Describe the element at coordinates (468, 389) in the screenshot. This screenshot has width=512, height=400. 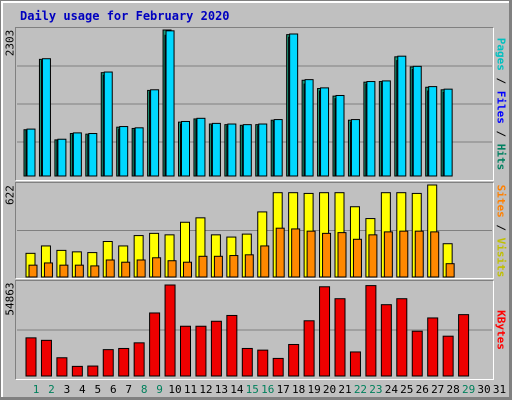
I see `day-label: 29` at that location.